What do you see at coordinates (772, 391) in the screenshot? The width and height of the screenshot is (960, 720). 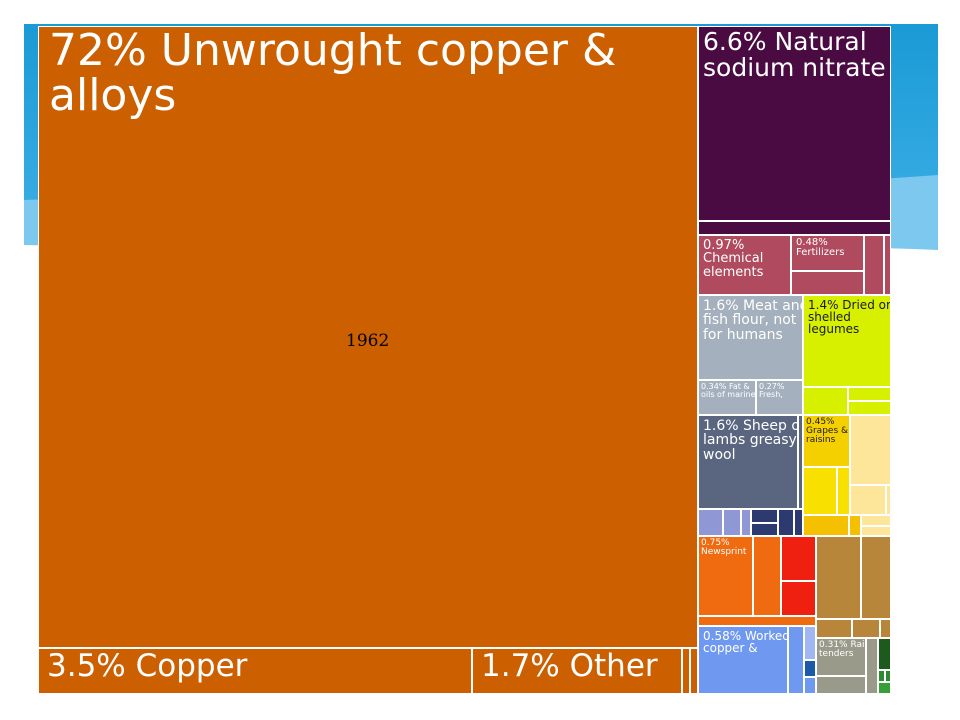 I see `tile-label-fresh: 0.27% Fresh,` at bounding box center [772, 391].